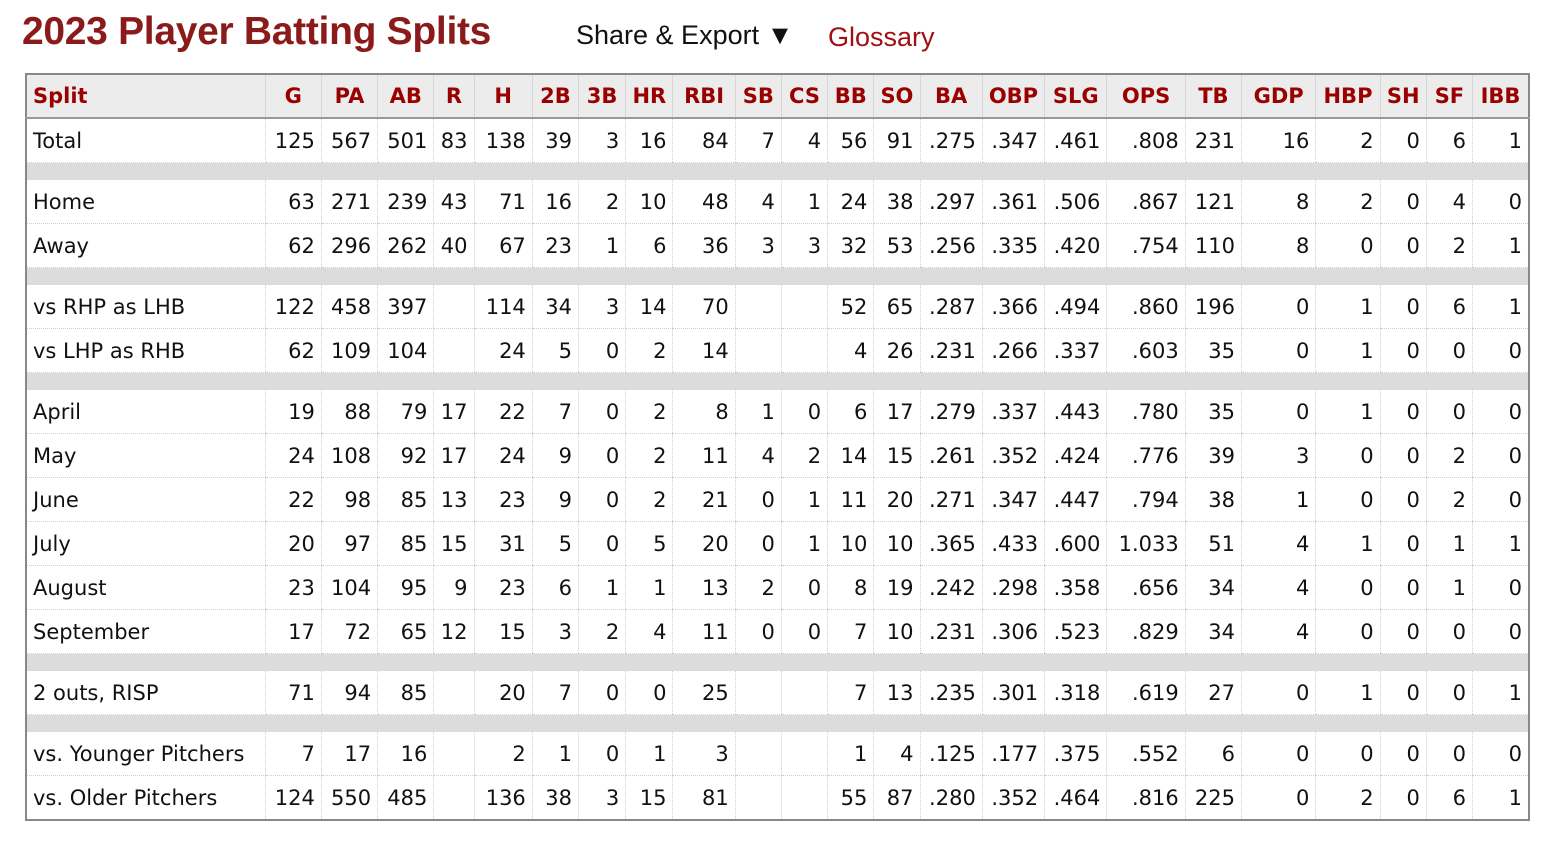 This screenshot has width=1543, height=848. I want to click on cell-g: 22, so click(293, 499).